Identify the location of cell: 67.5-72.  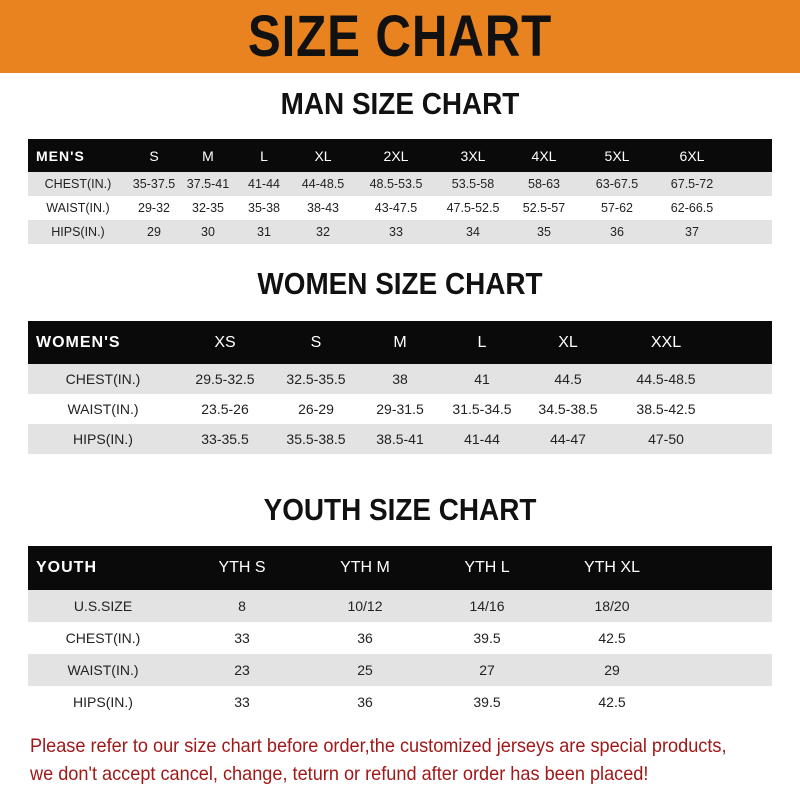
(692, 184).